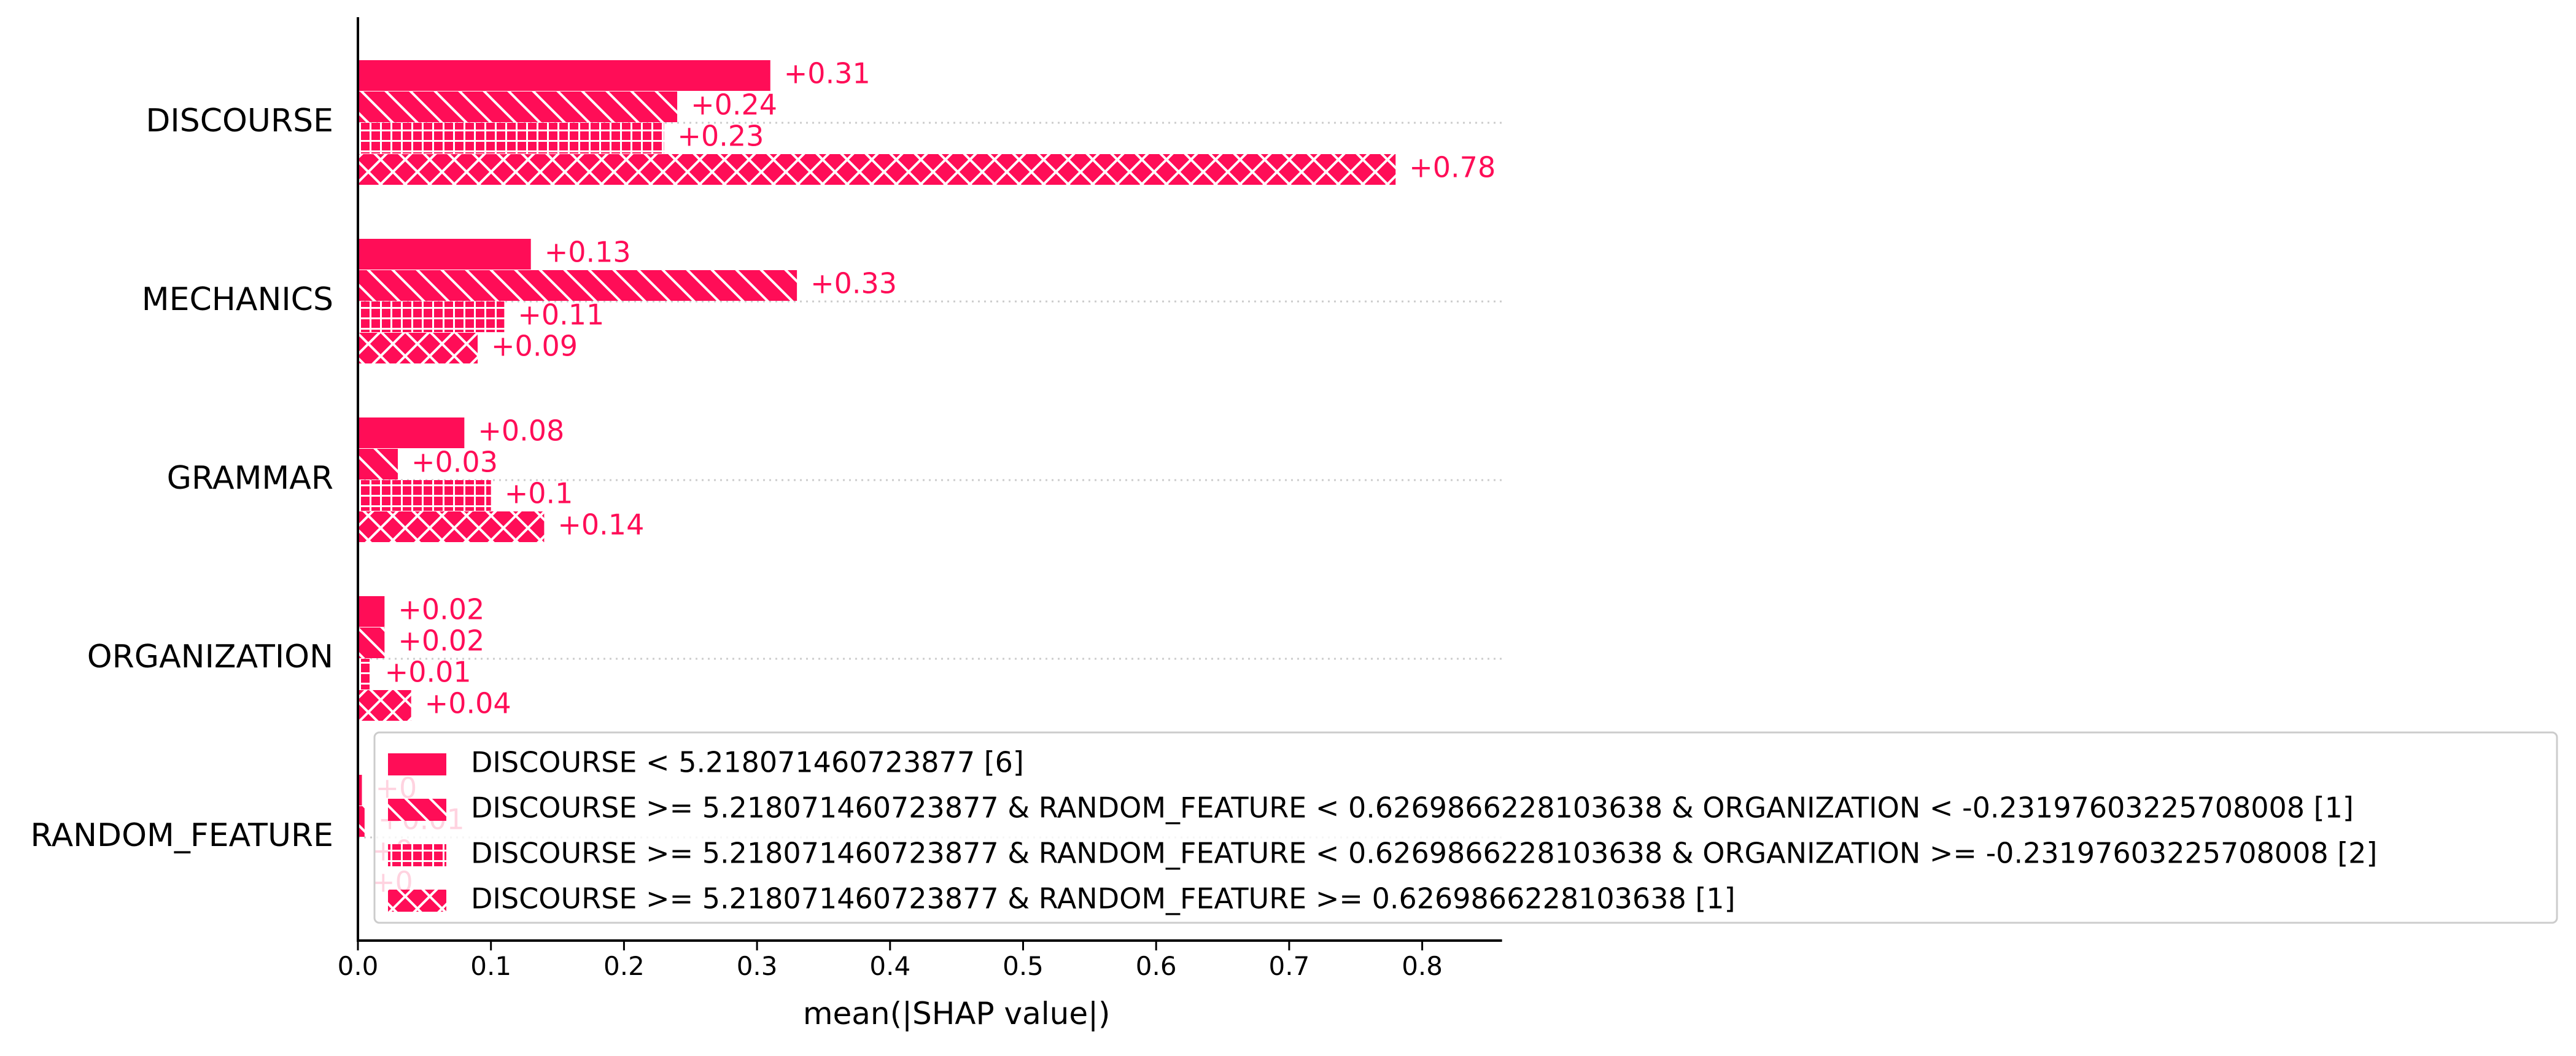  What do you see at coordinates (534, 346) in the screenshot?
I see `value-label-mechanics-series-4: +0.09` at bounding box center [534, 346].